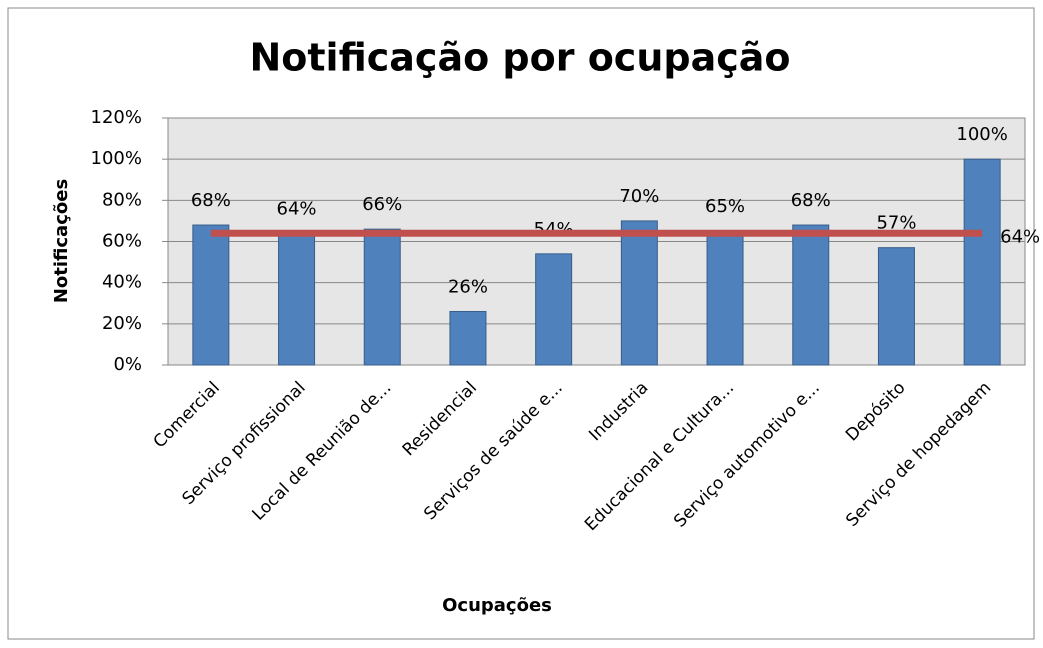  What do you see at coordinates (116, 158) in the screenshot?
I see `y-tick-label: 100%` at bounding box center [116, 158].